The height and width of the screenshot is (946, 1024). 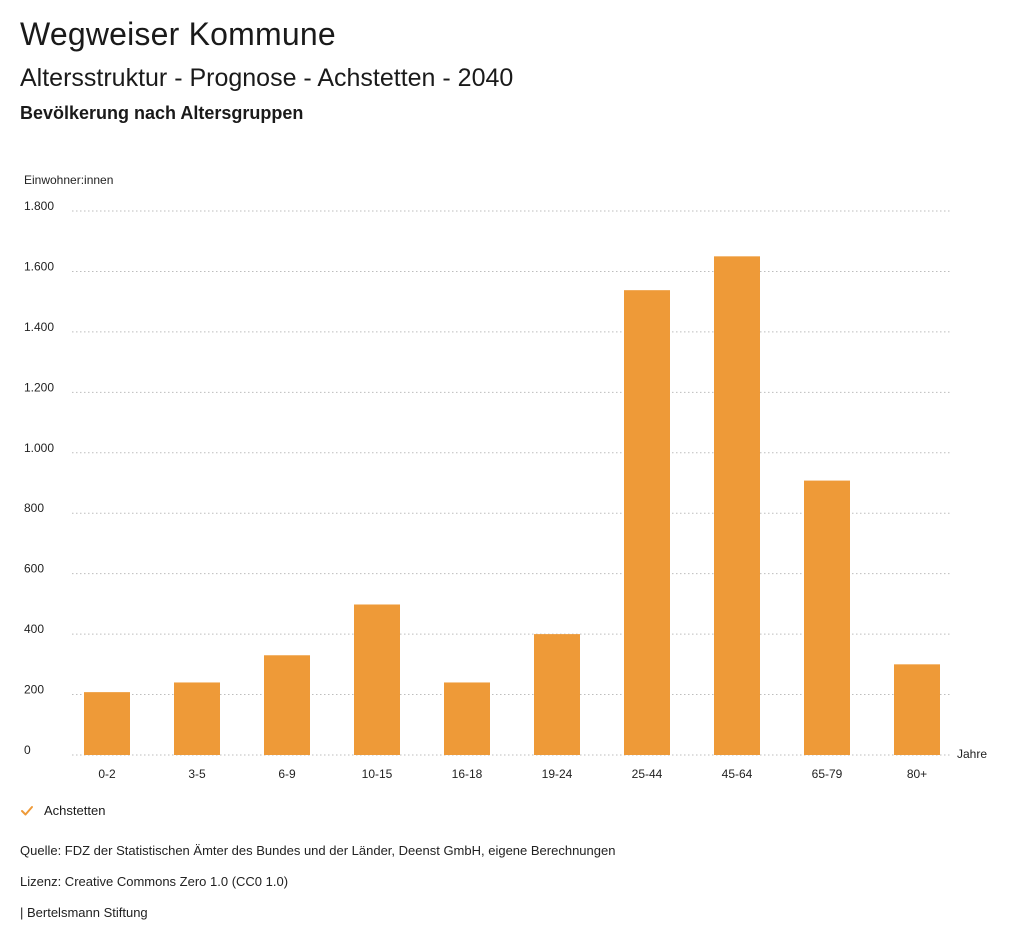 I want to click on x-tick-label: 16-18, so click(x=467, y=774).